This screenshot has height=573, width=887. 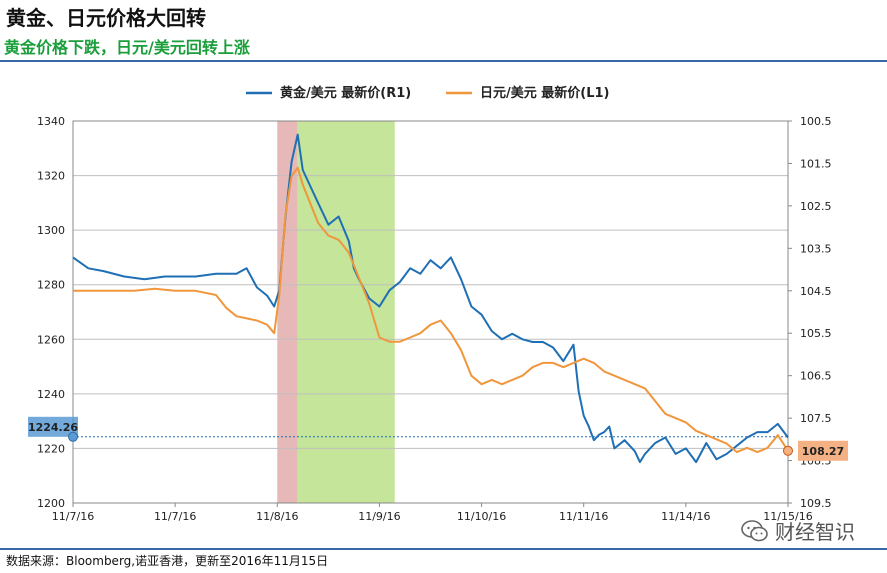 I want to click on source-note: 数据来源：Bloomberg,诺亚香港，更新至2016年11月15日, so click(x=167, y=561).